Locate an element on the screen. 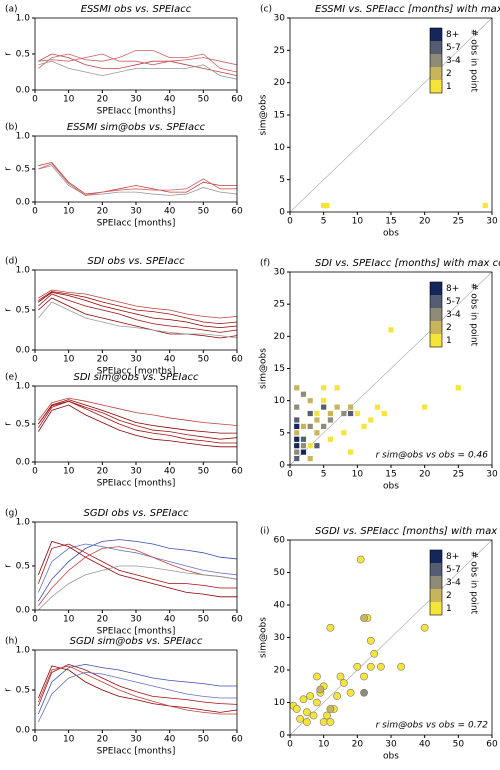 This screenshot has height=770, width=500. x-tick-label: 25 is located at coordinates (458, 222).